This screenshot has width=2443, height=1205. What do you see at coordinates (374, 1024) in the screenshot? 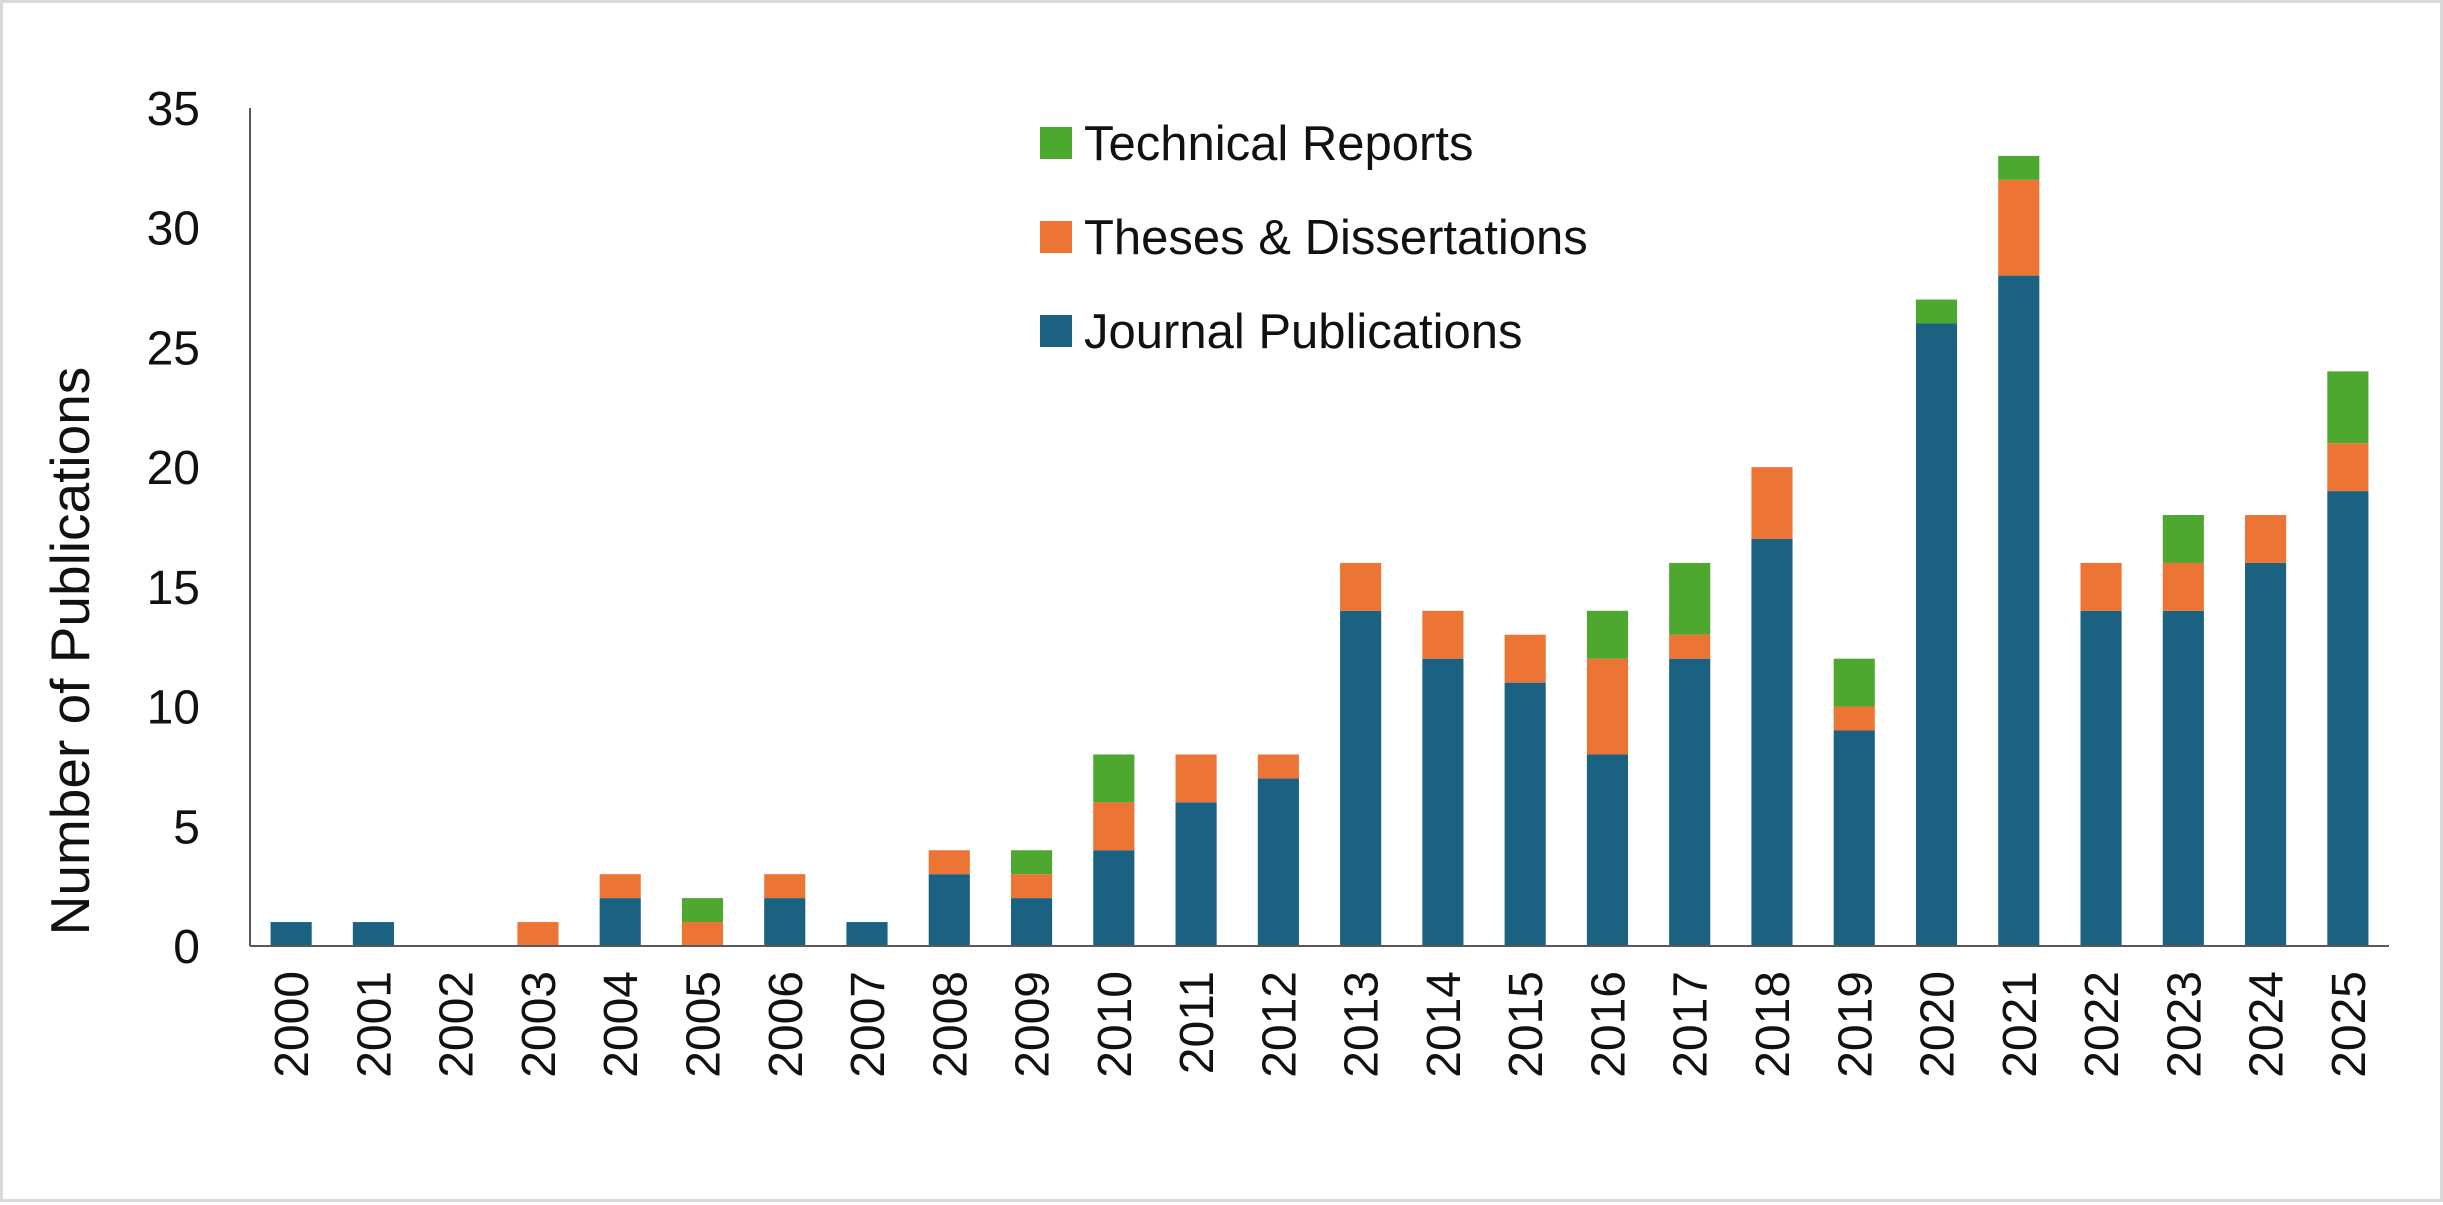
I see `x-tick-label: 2001` at bounding box center [374, 1024].